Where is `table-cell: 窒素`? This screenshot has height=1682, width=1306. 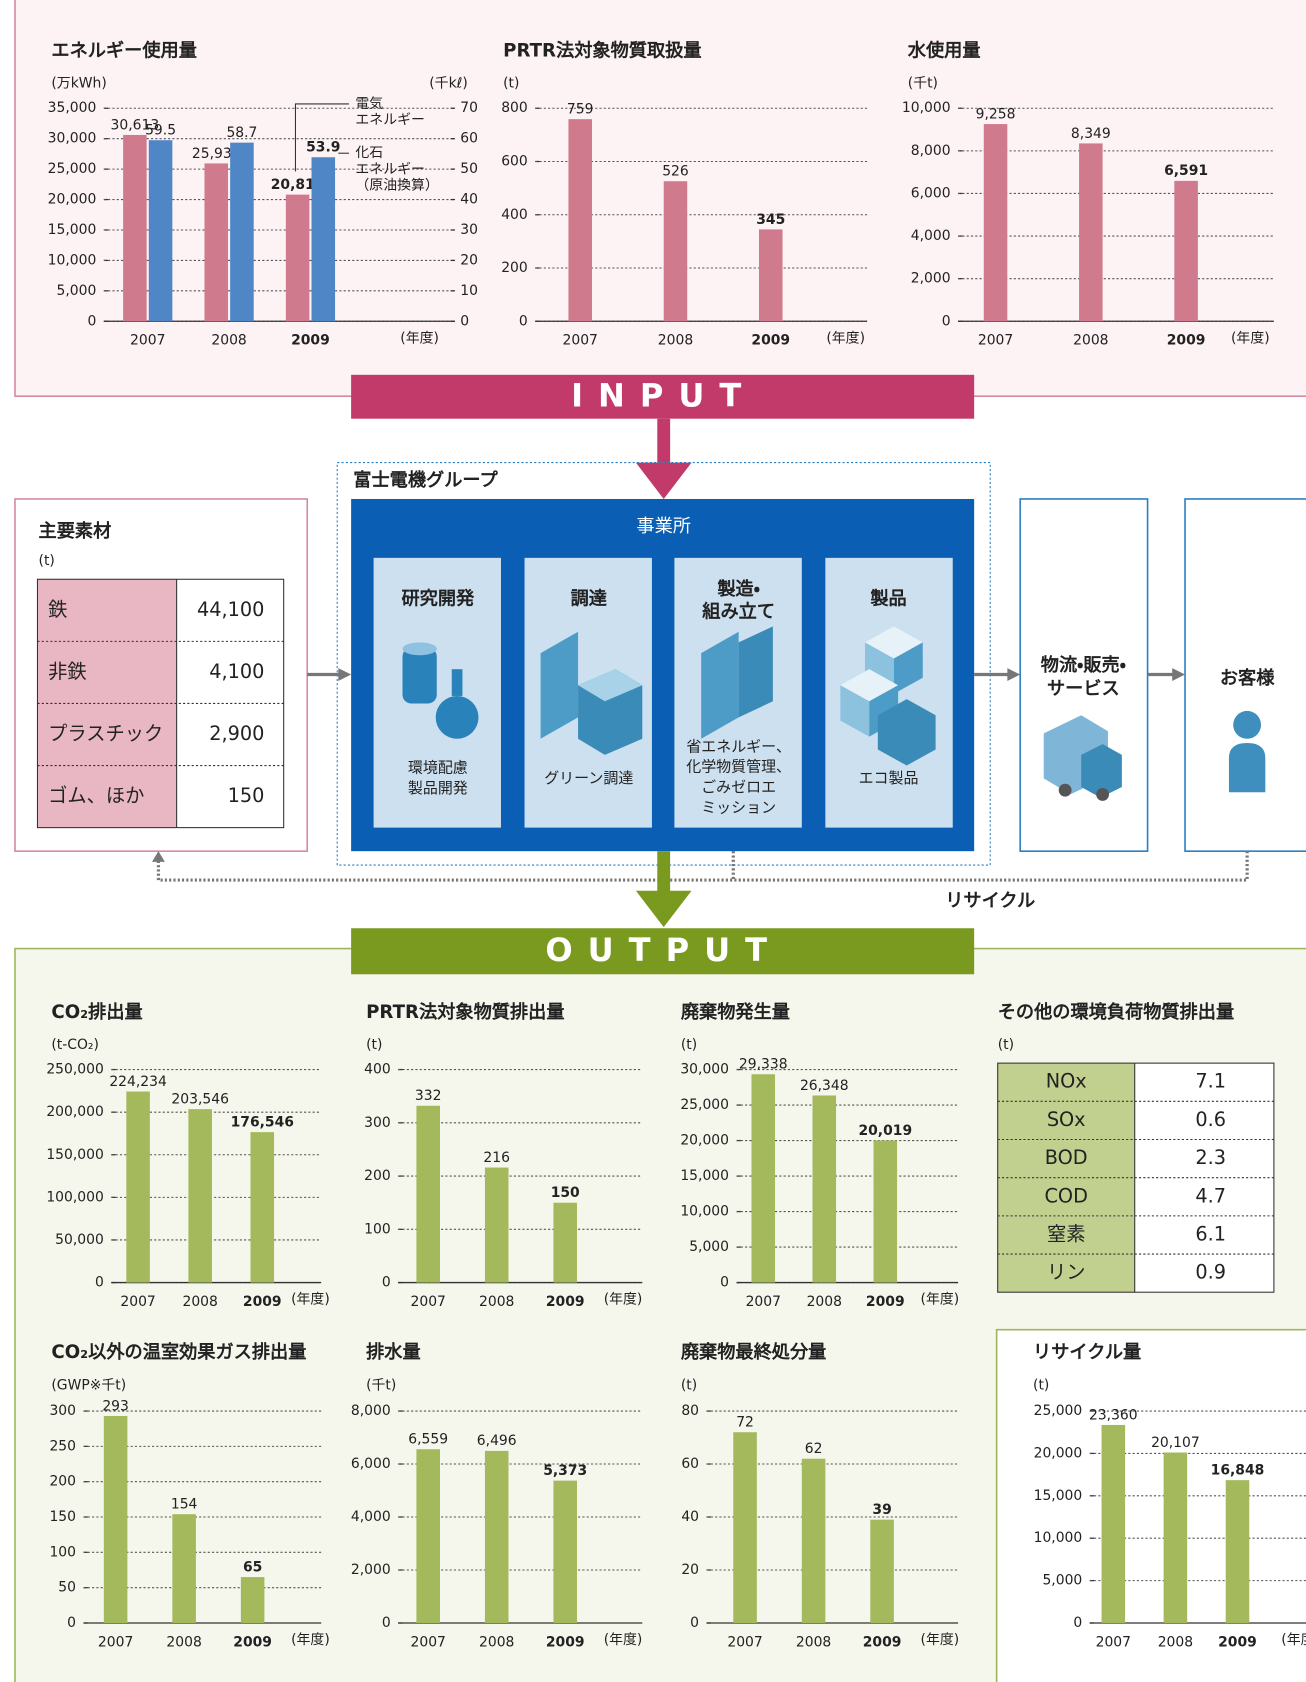
table-cell: 窒素 is located at coordinates (1066, 1233).